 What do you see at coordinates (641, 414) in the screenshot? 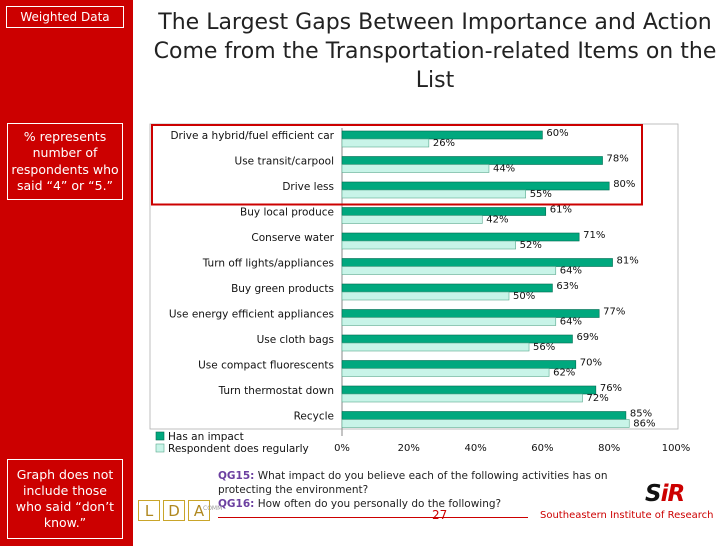
I see `data-label-has-impact: 85%` at bounding box center [641, 414].